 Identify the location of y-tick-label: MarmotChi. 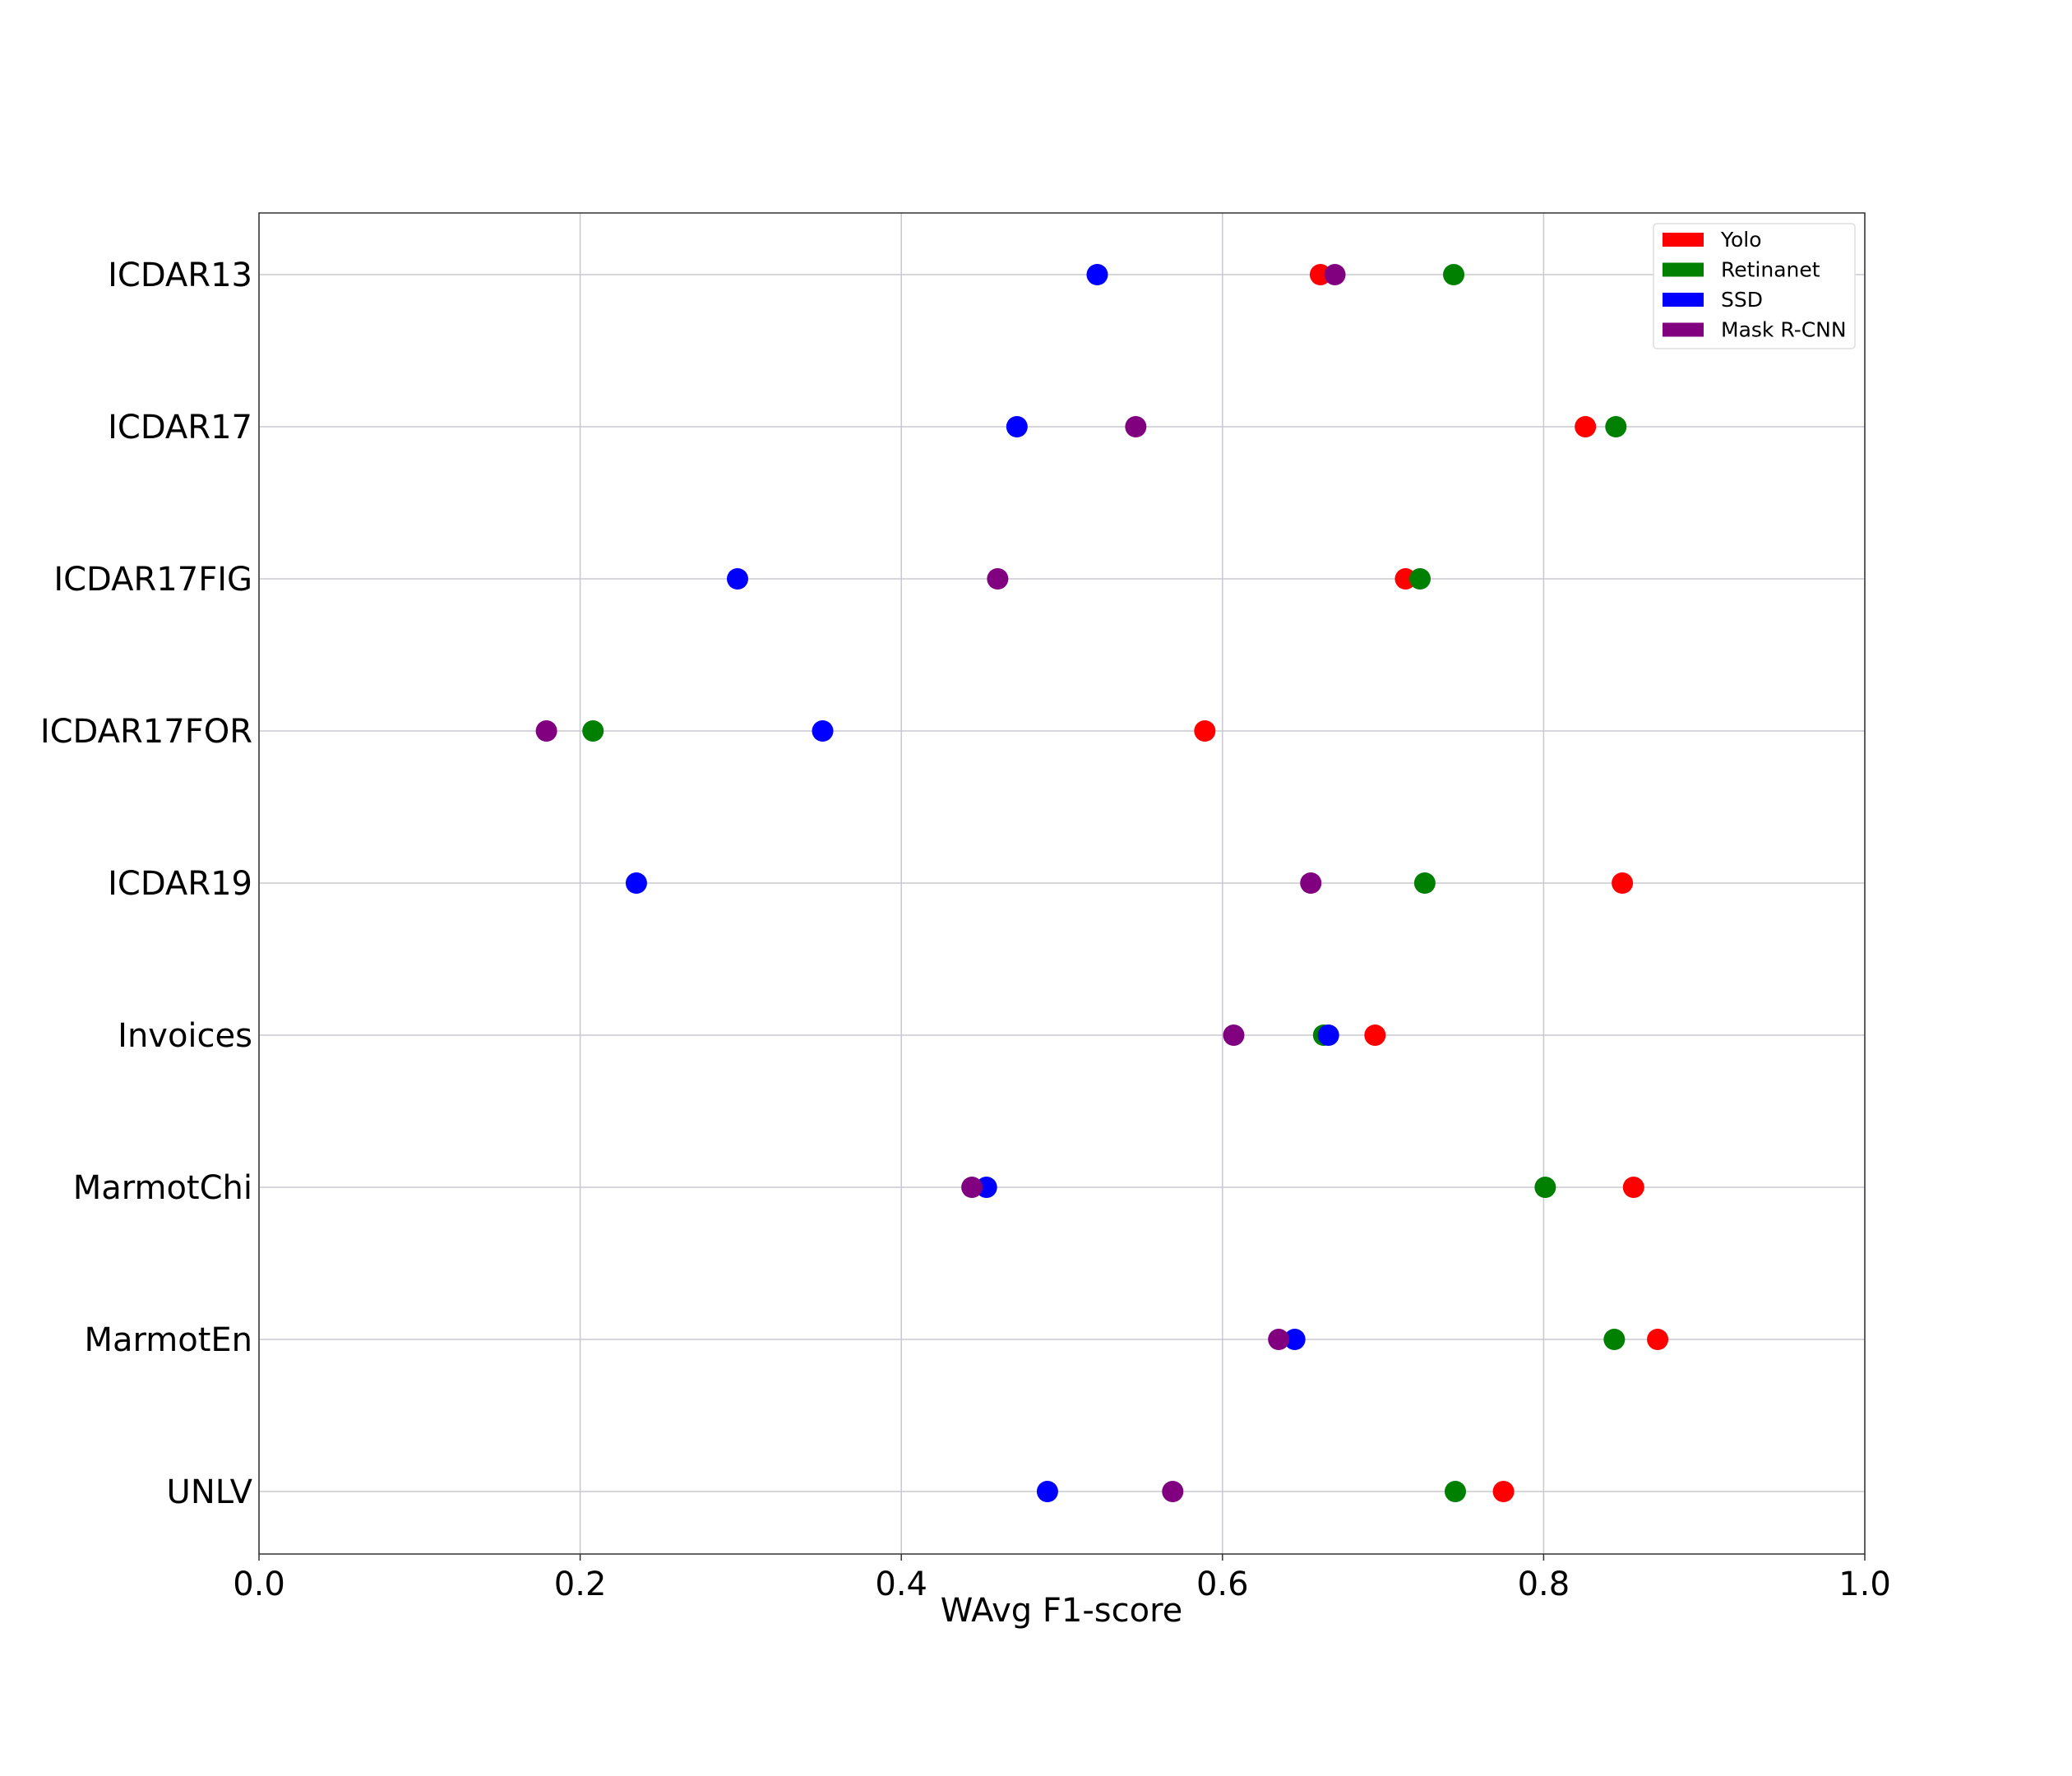
(162, 1188).